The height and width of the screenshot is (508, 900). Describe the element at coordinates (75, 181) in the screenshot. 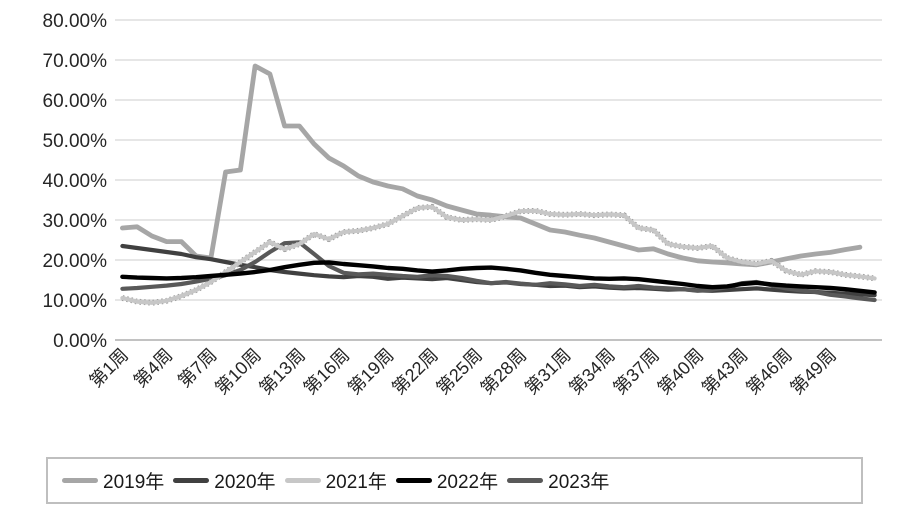

I see `y-axis-label: 40.00%` at that location.